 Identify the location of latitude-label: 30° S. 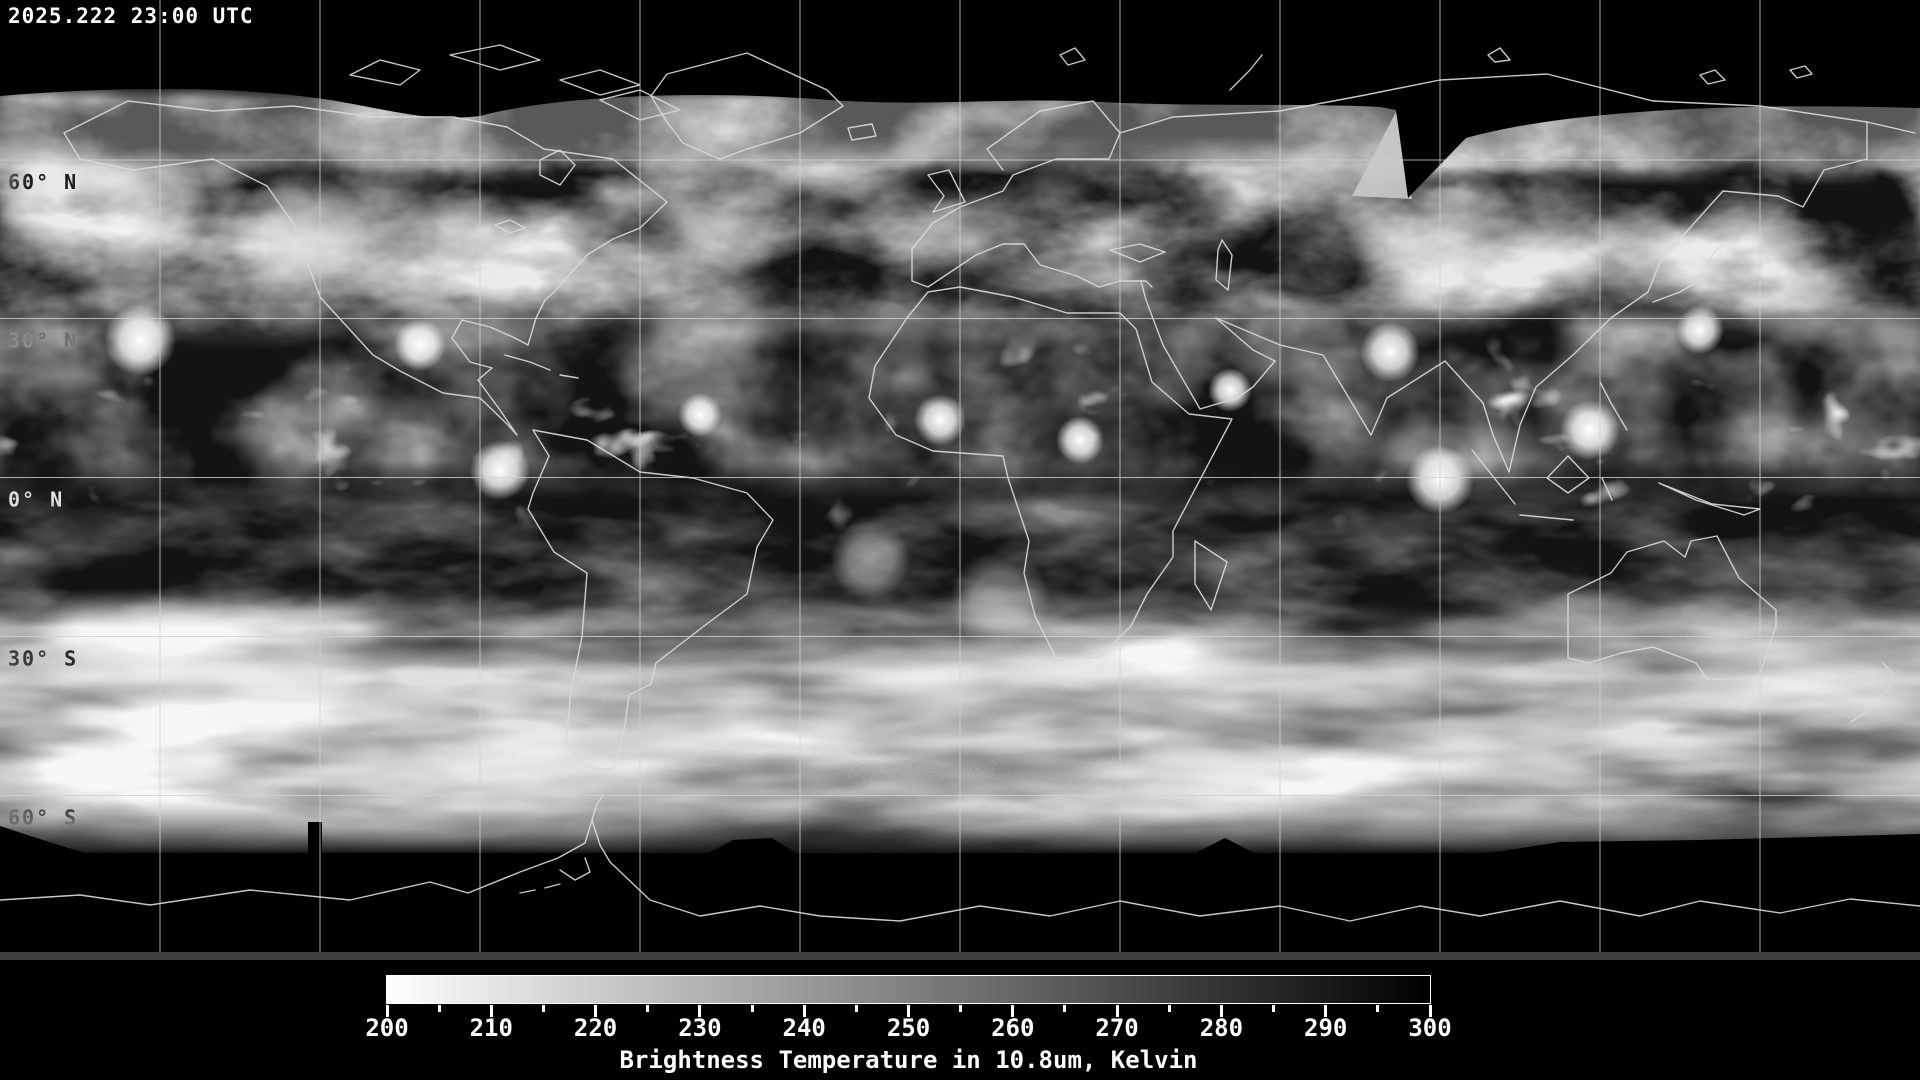
(43, 659).